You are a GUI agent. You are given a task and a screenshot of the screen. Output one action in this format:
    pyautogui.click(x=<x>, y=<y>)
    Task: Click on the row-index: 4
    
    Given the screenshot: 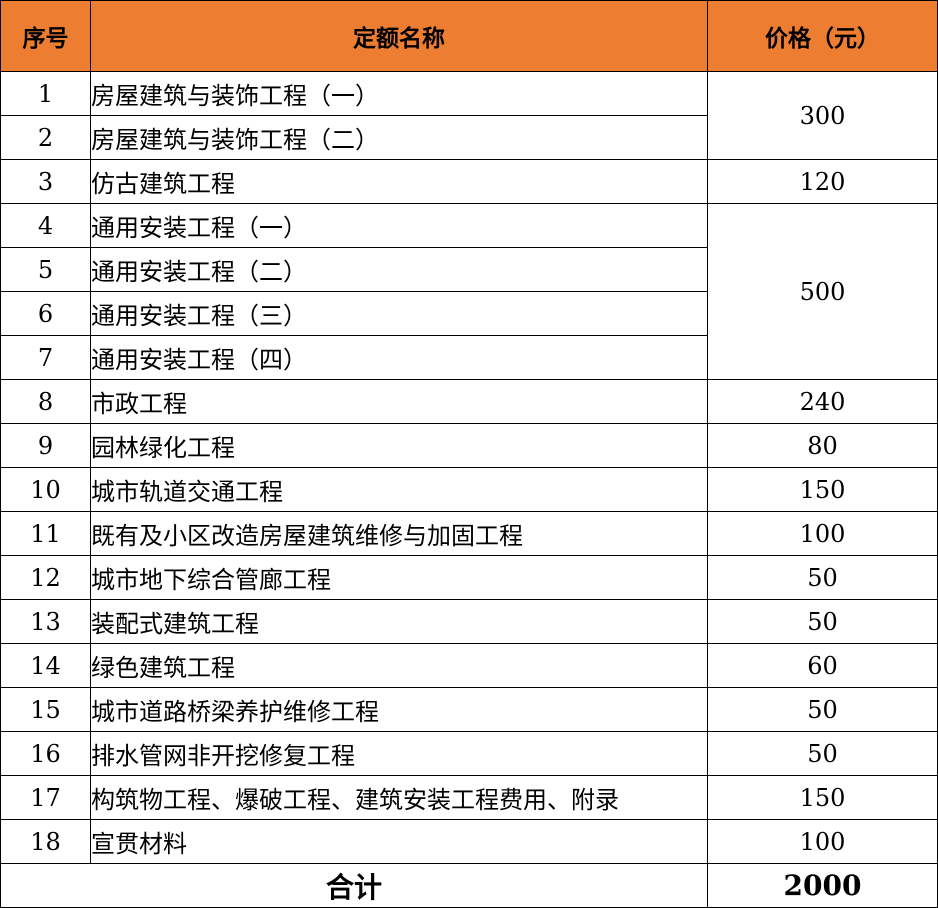 What is the action you would take?
    pyautogui.click(x=45, y=225)
    